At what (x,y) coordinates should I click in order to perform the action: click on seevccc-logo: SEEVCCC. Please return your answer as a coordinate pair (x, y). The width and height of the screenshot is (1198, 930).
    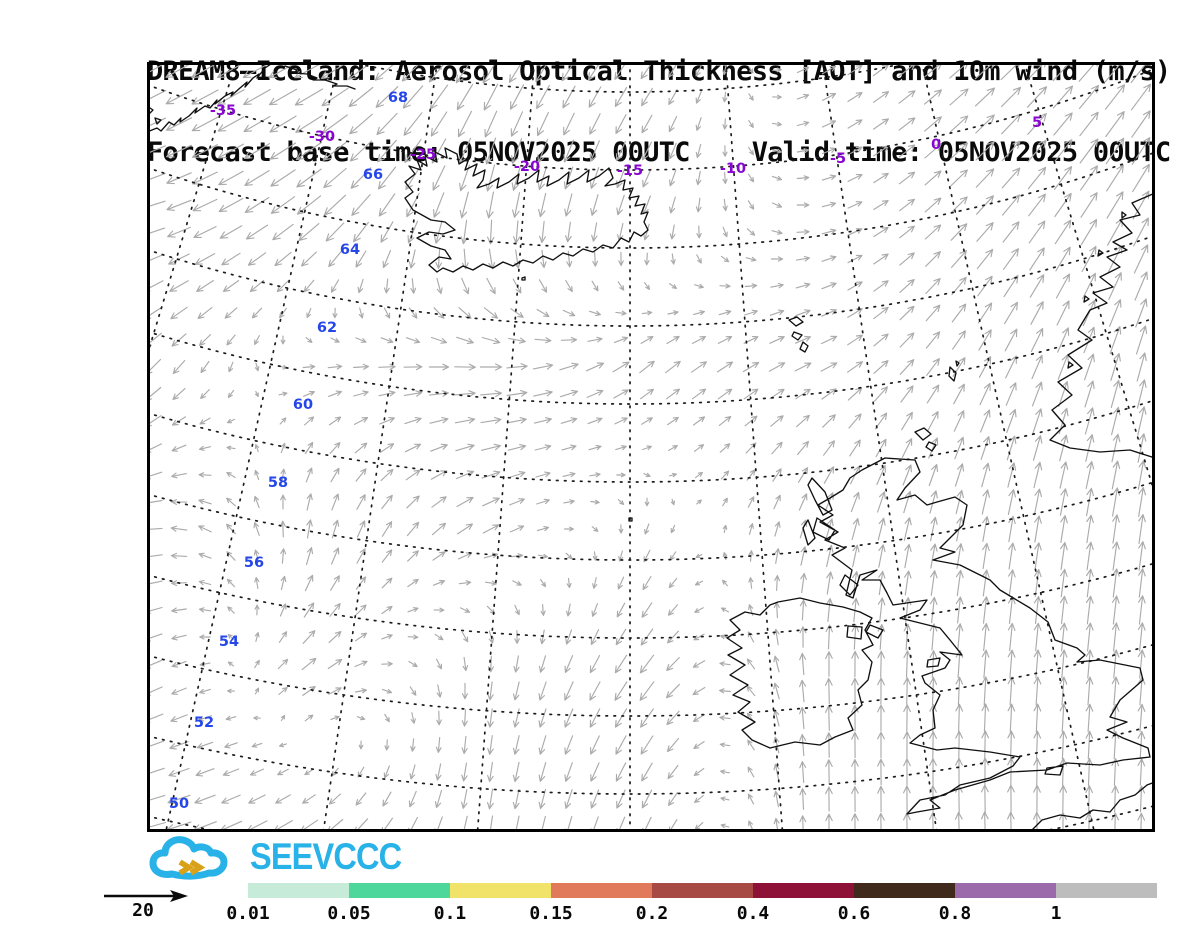
    Looking at the image, I should click on (285, 857).